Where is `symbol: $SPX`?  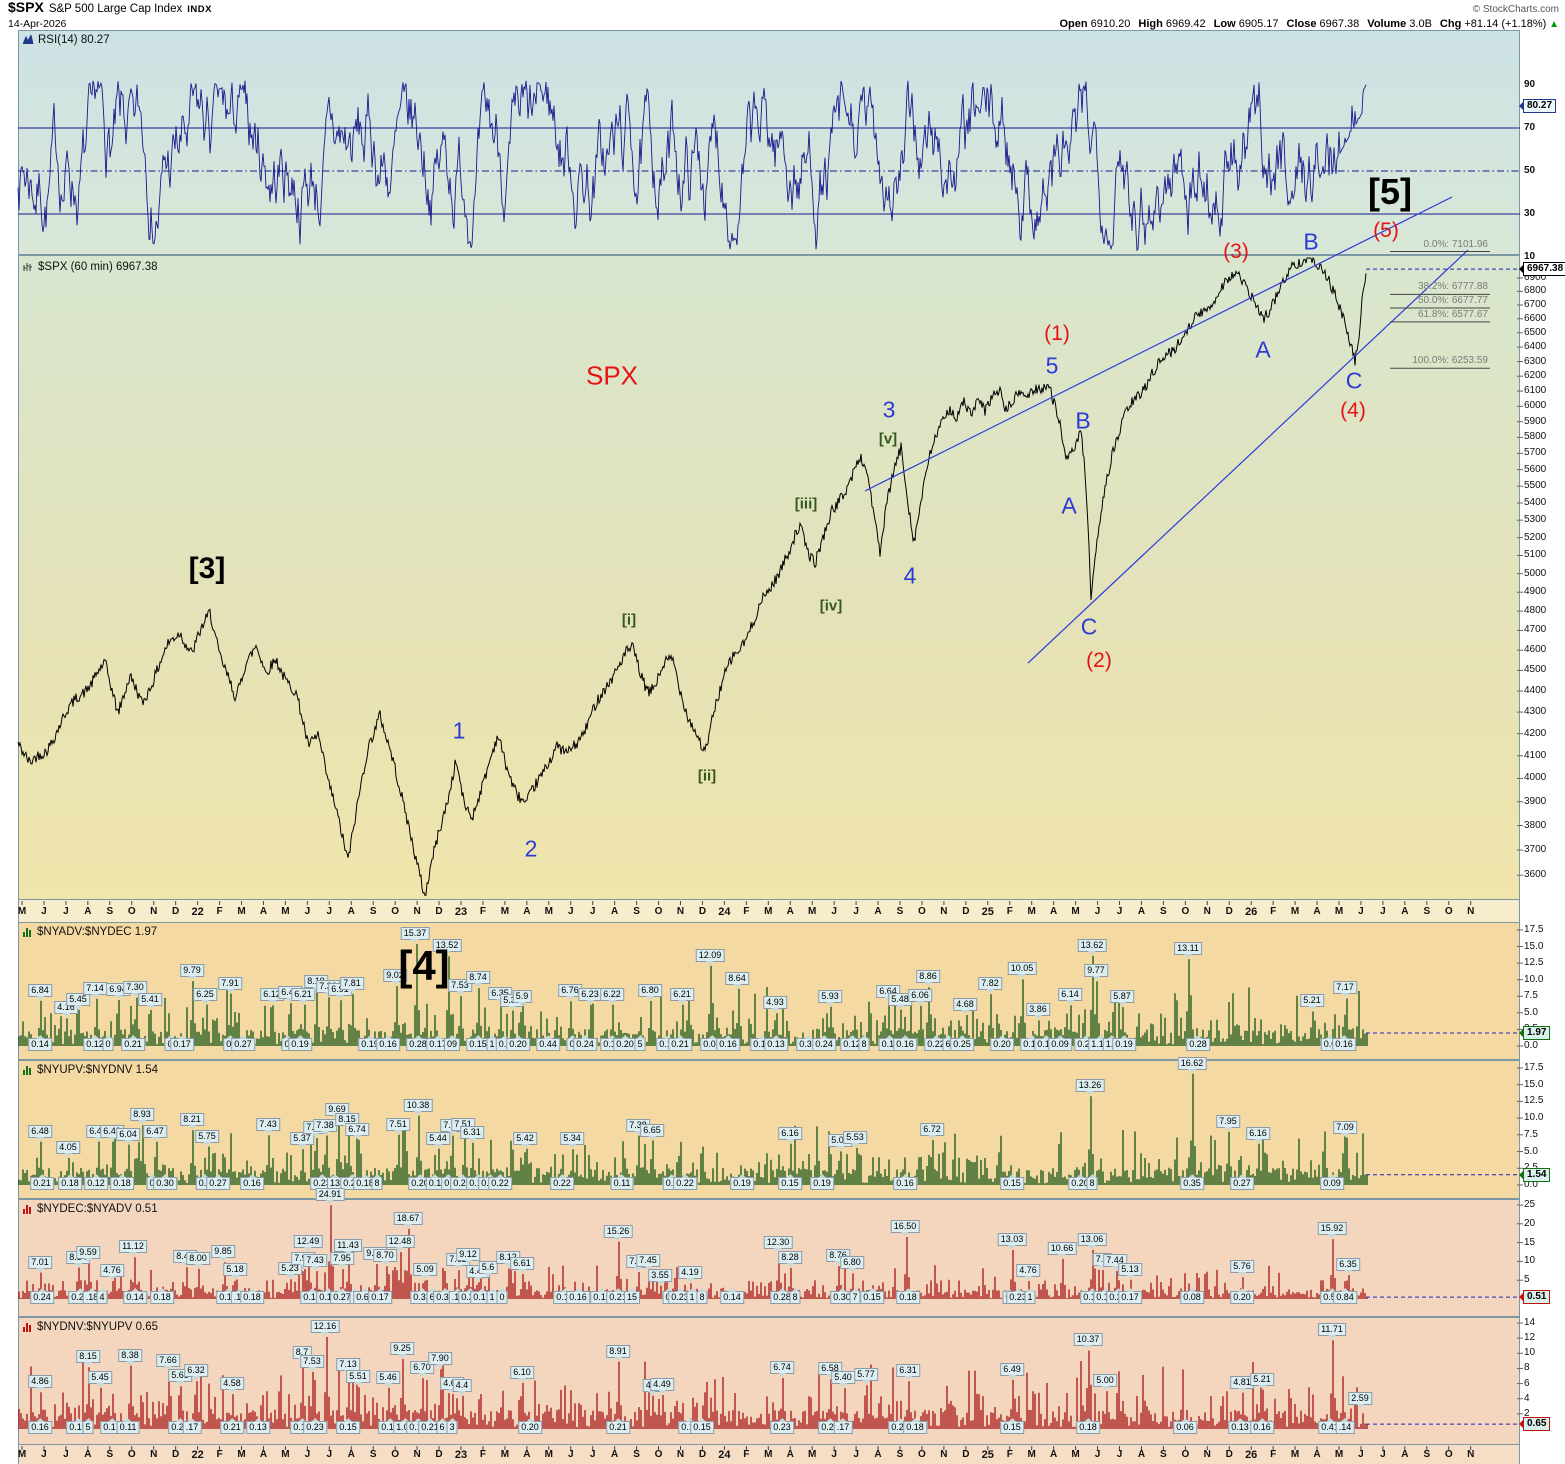
symbol: $SPX is located at coordinates (26, 7).